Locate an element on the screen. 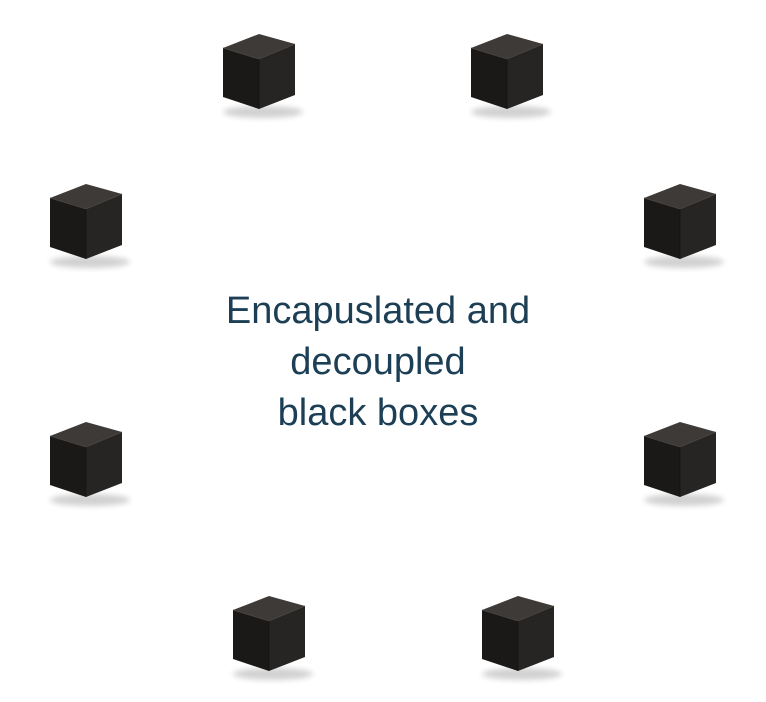  caption-line-3: black boxes is located at coordinates (378, 413).